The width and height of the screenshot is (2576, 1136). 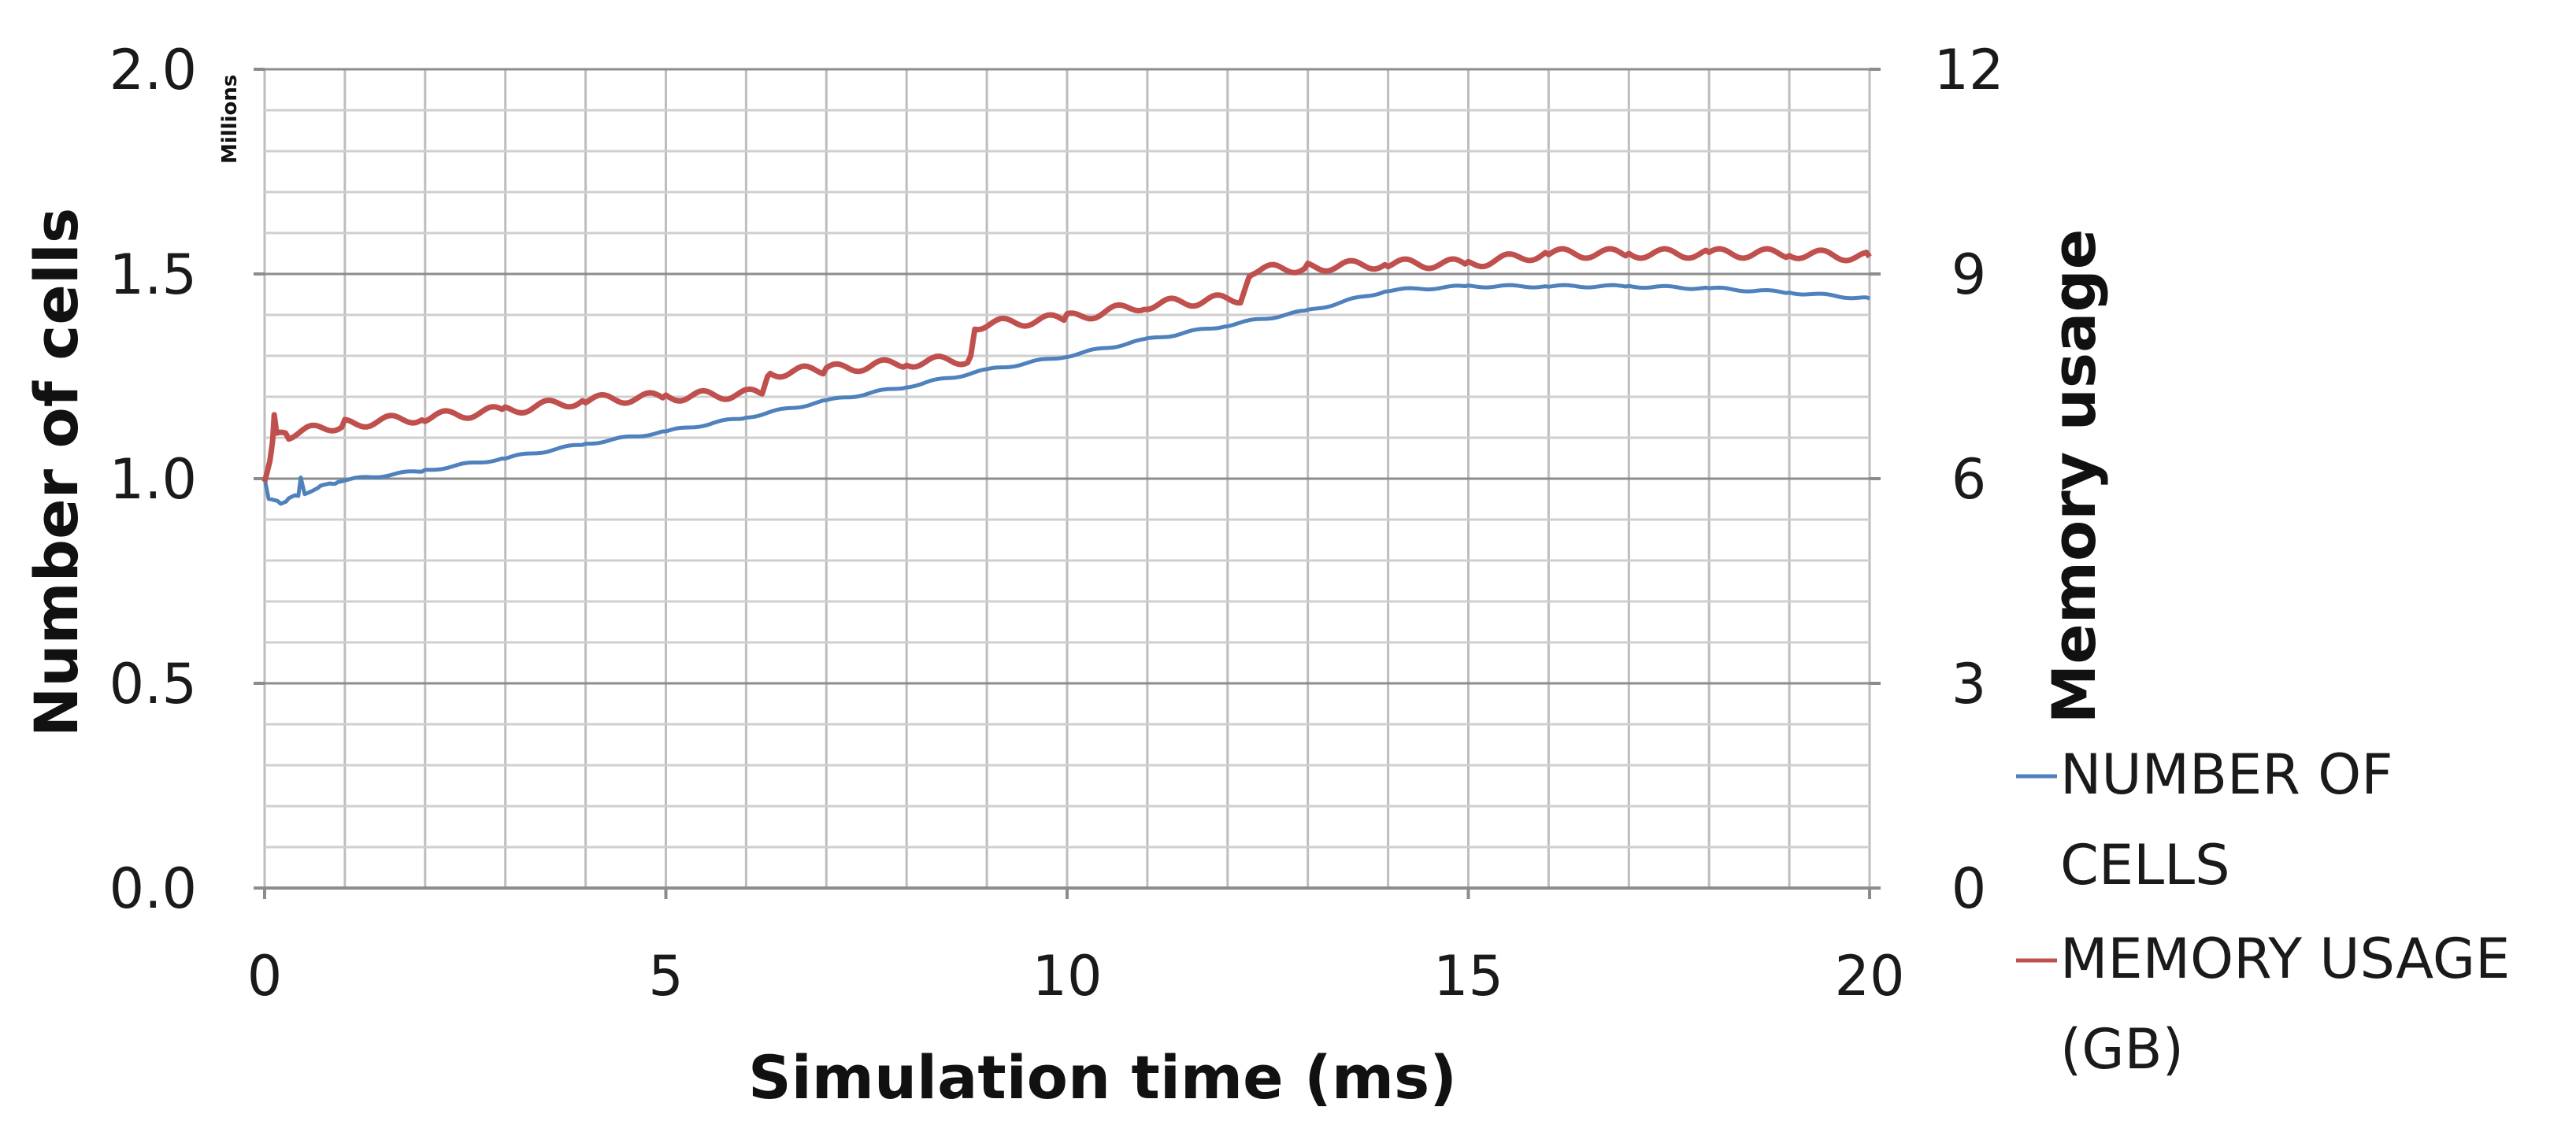 I want to click on y2-tick-label: 12, so click(x=1968, y=70).